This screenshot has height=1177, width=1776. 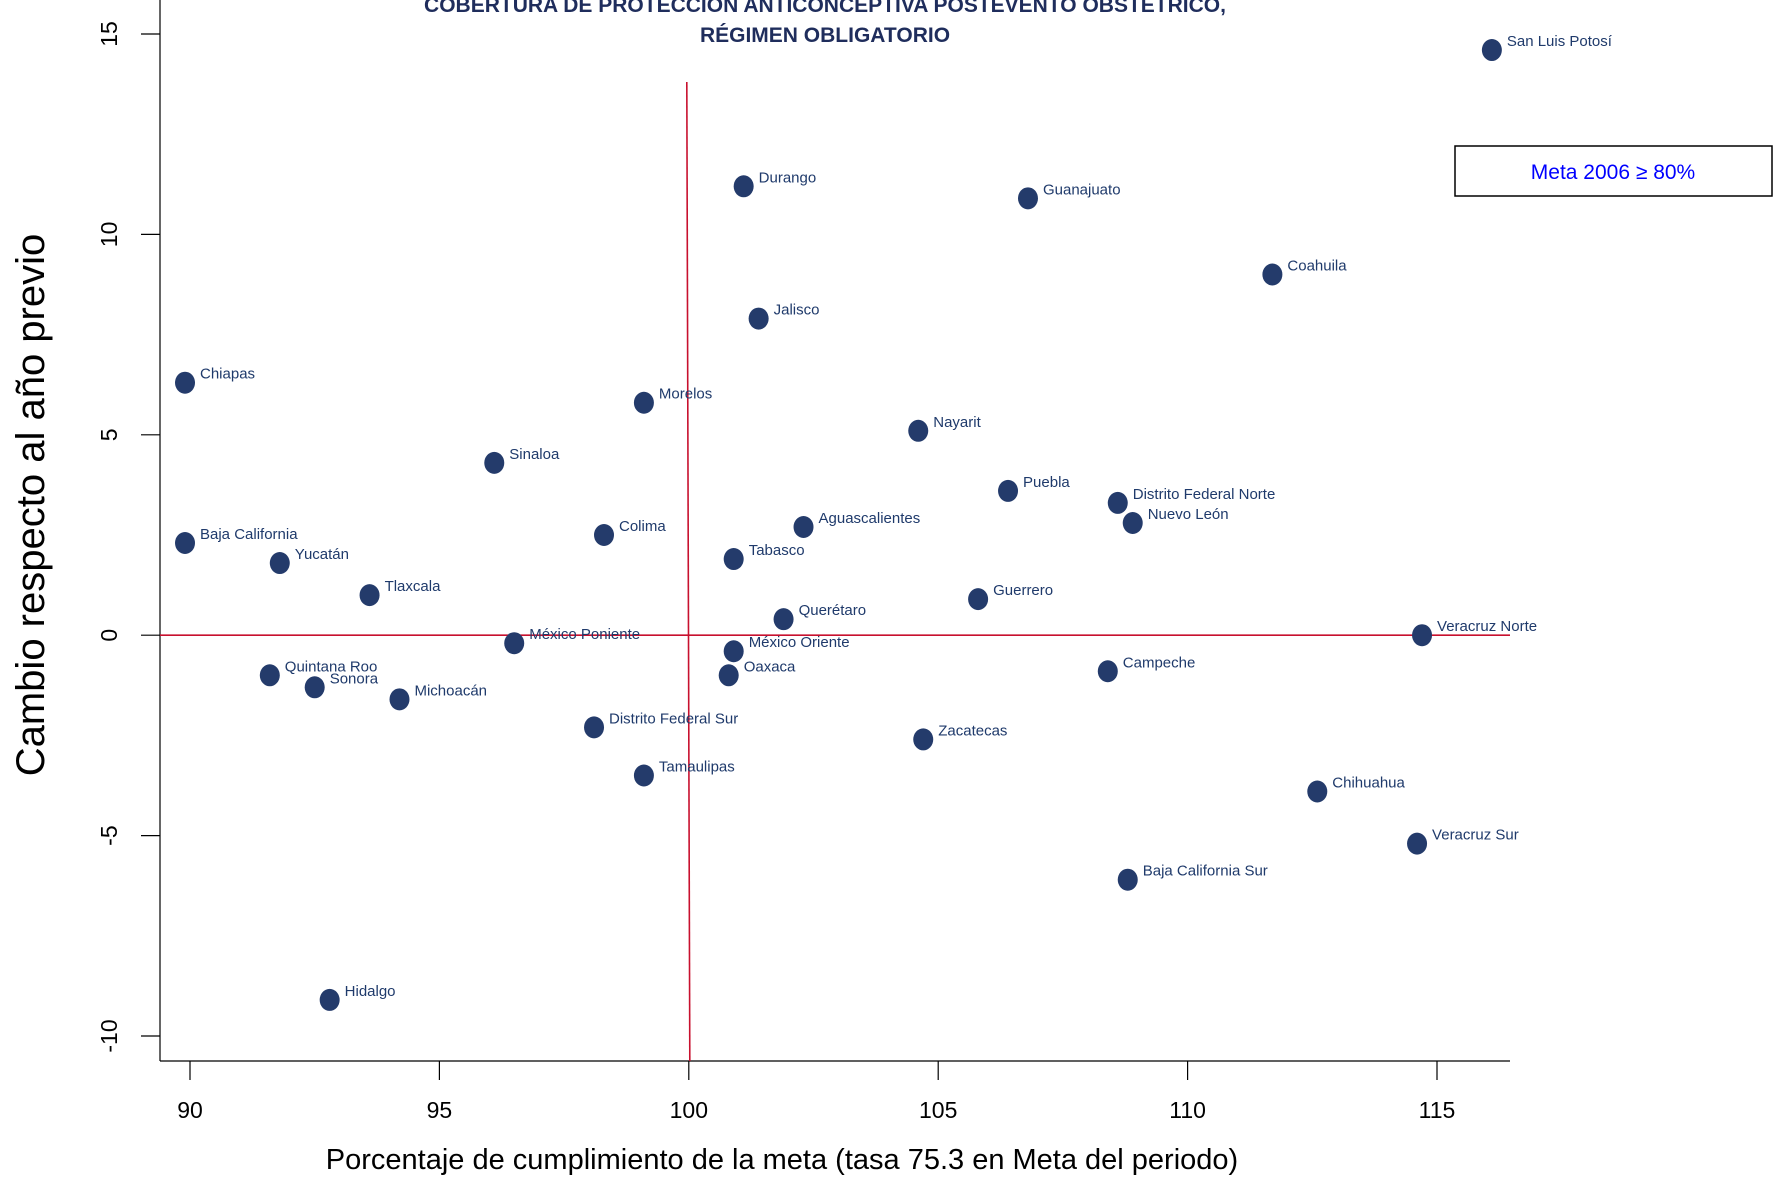 I want to click on y-axis-ticks: -10 -5 0 5 10 15, so click(x=128, y=537).